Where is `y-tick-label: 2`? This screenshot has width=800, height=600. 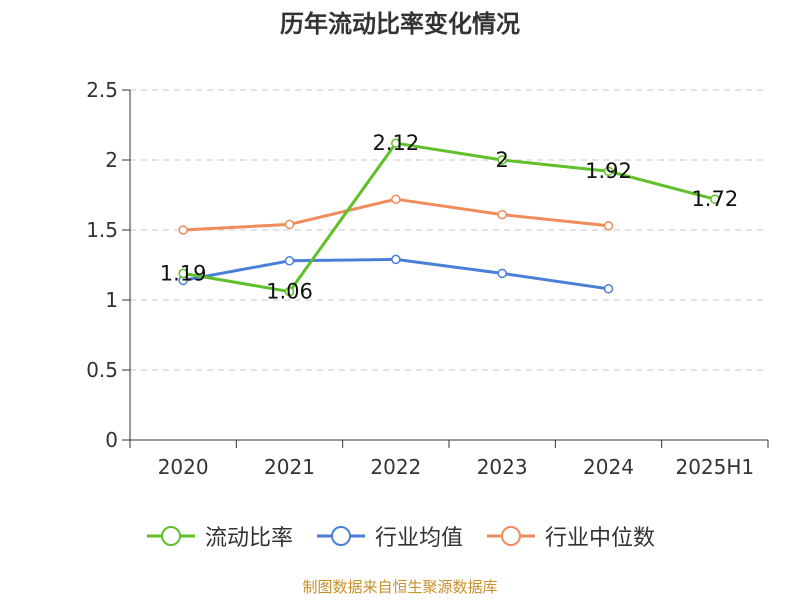 y-tick-label: 2 is located at coordinates (111, 160).